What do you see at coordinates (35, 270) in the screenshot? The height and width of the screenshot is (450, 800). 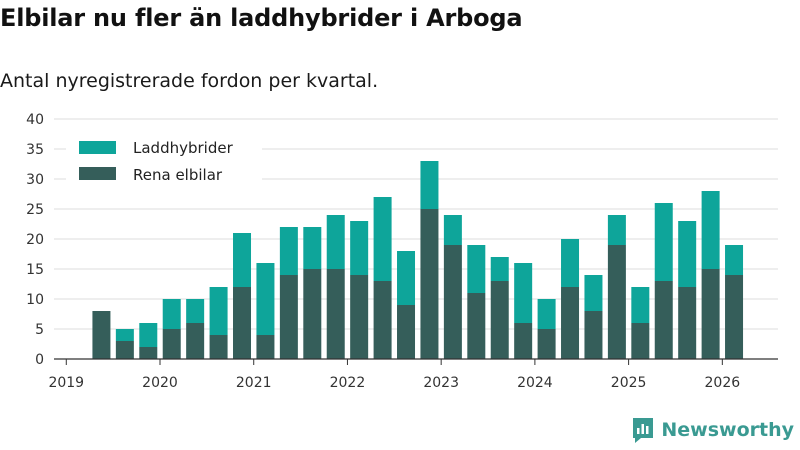 I see `y-tick-label: 15` at bounding box center [35, 270].